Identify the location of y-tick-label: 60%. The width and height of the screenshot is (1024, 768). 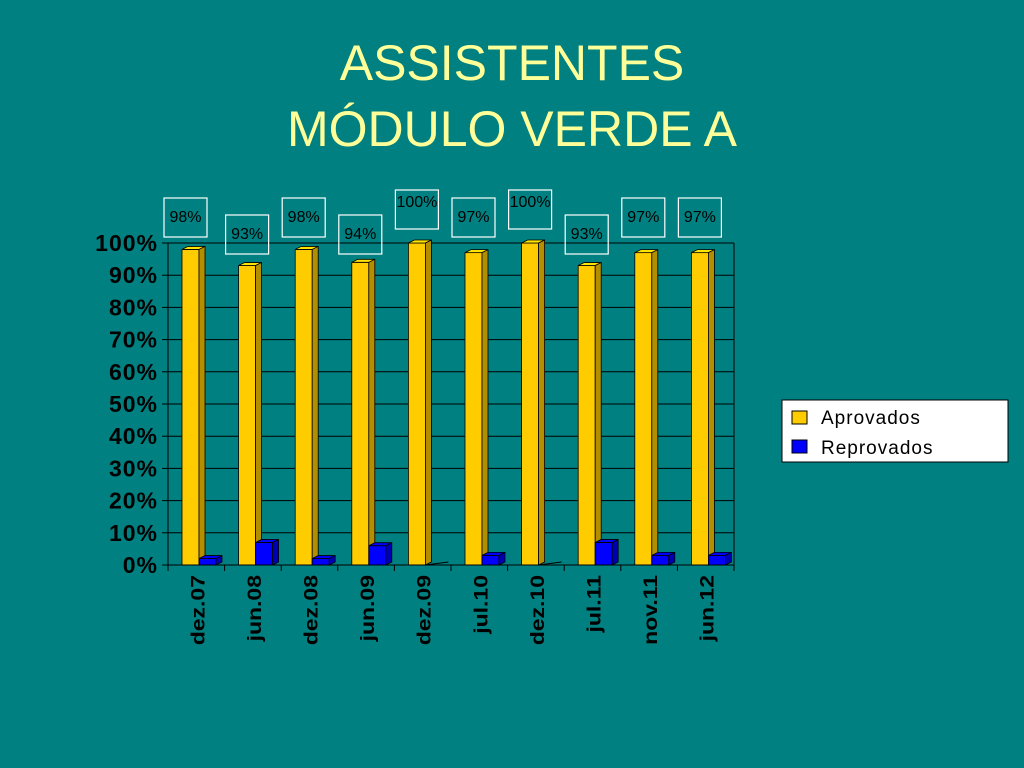
(133, 372).